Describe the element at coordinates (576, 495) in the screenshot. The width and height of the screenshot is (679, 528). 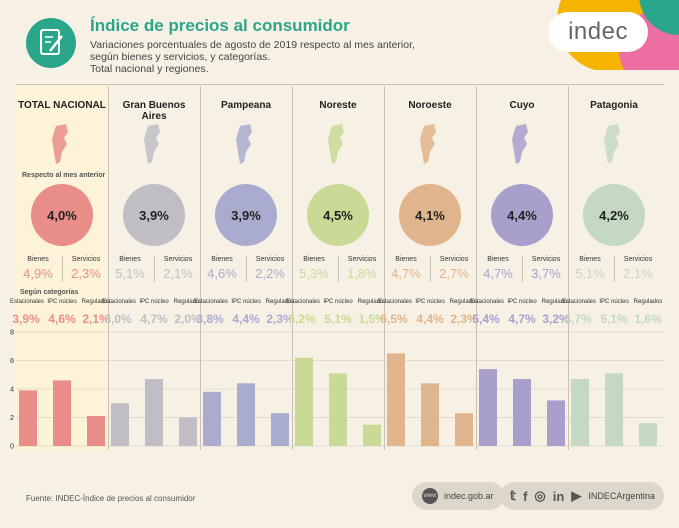
I see `youtube-icon: ▶` at that location.